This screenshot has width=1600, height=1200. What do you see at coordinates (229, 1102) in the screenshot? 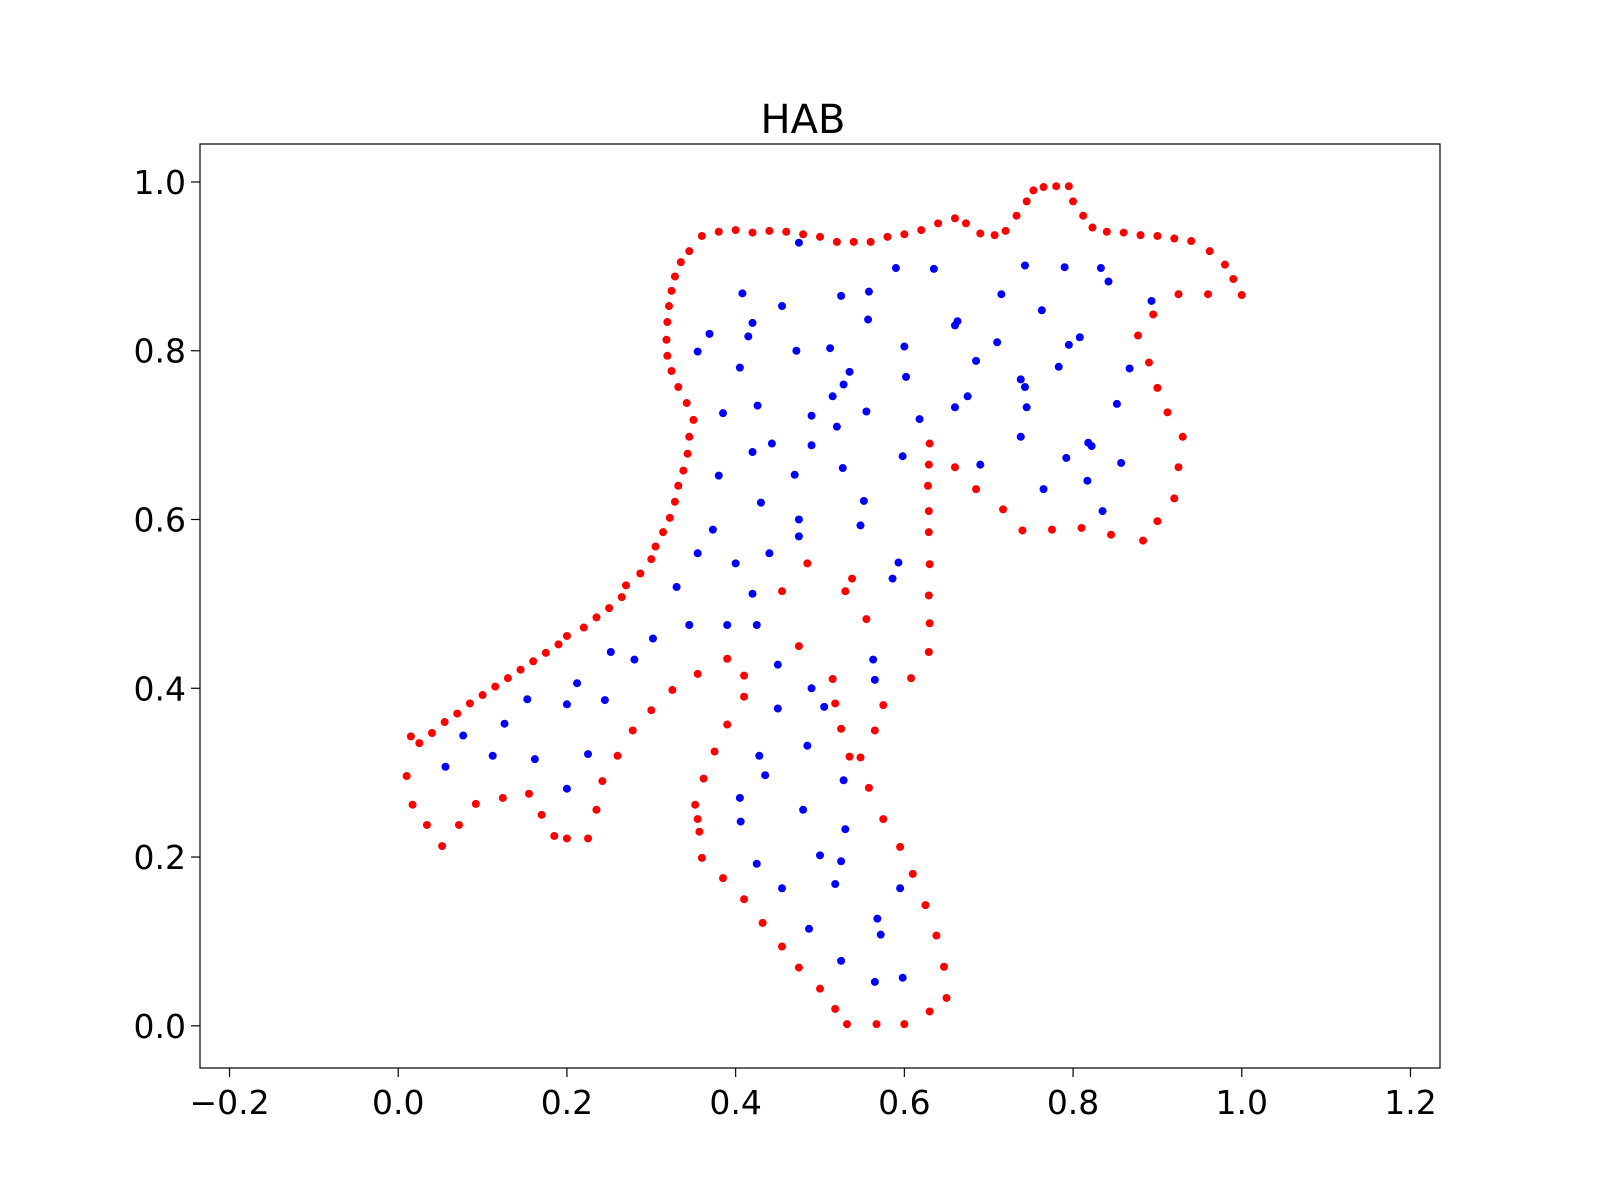
I see `x-tick-label: −0.2` at bounding box center [229, 1102].